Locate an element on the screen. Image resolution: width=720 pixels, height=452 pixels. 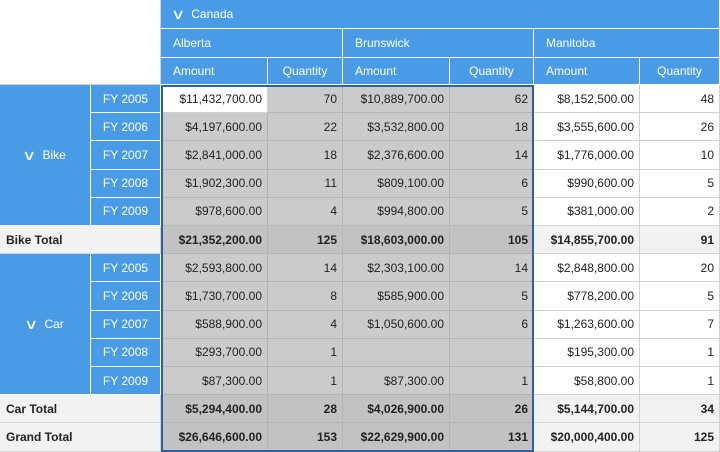
value-cell: $809,100.00 is located at coordinates (396, 183).